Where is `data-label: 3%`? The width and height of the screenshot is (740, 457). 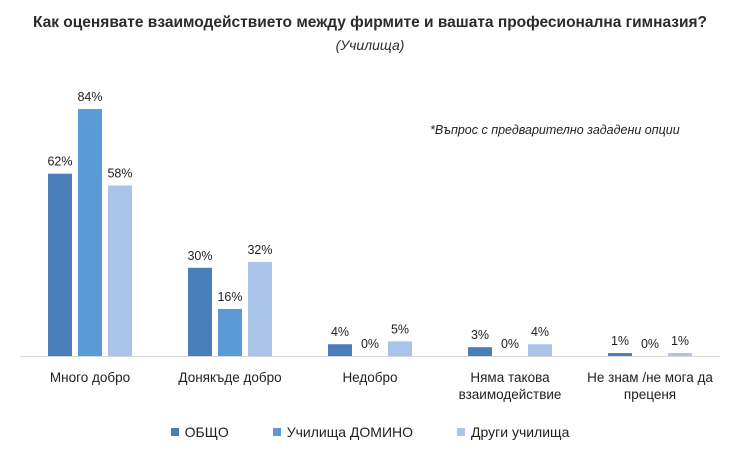
data-label: 3% is located at coordinates (480, 335).